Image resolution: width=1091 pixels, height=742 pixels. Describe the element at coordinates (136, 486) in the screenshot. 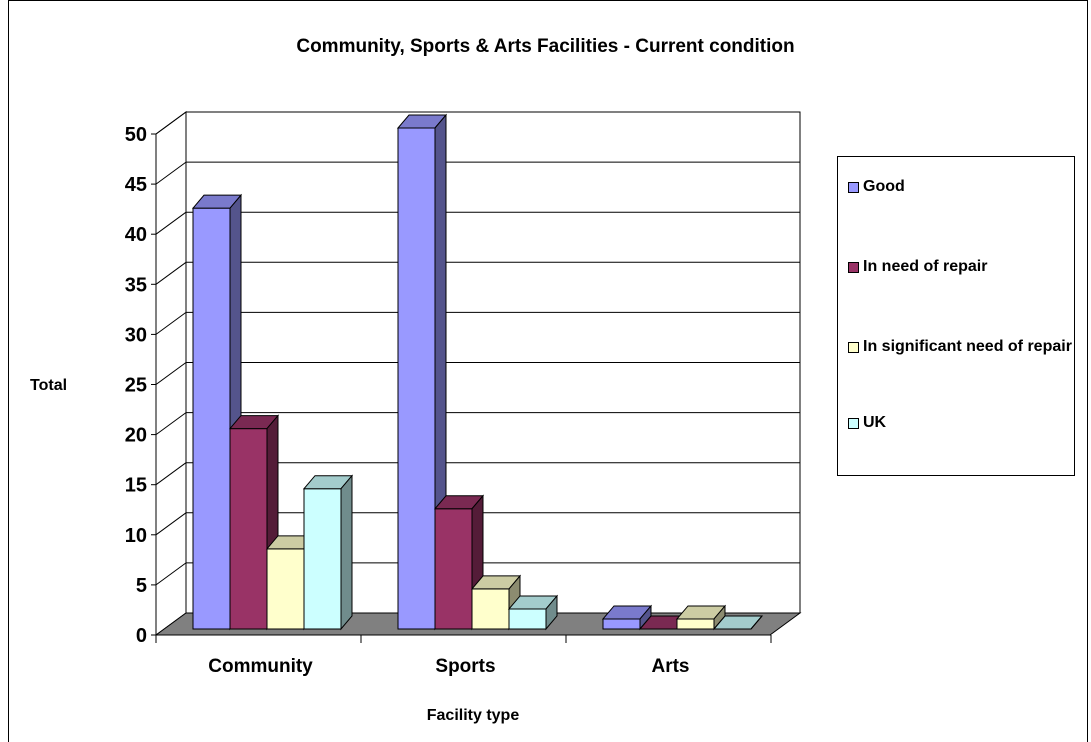

I see `y-tick-label: 15` at that location.